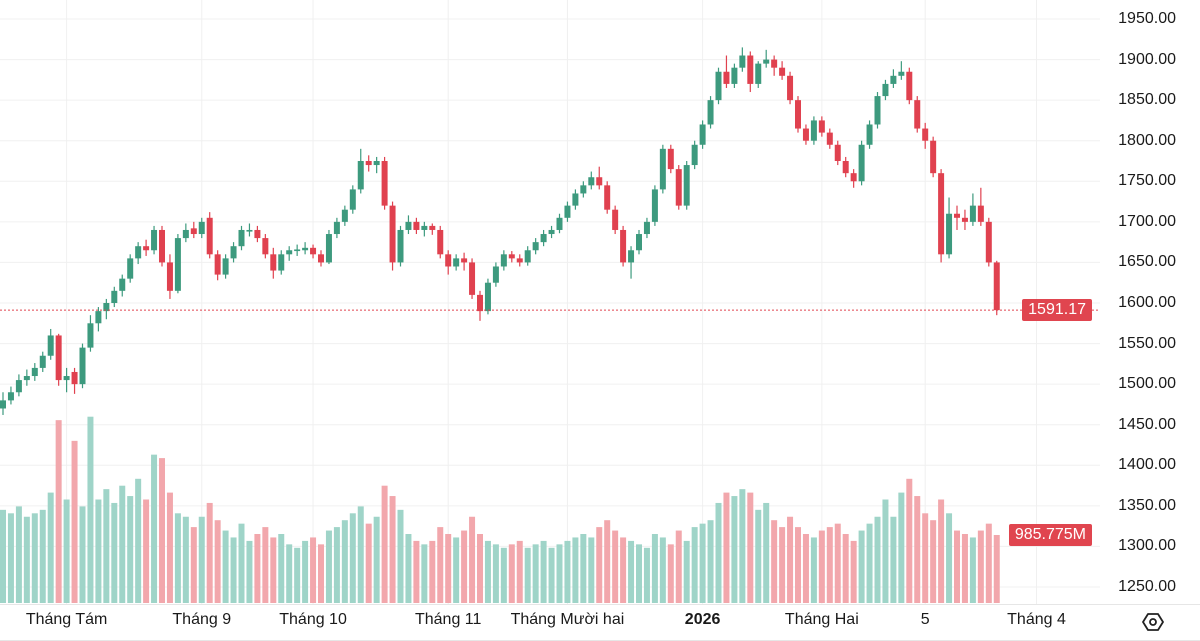  I want to click on settings-hexagon-icon, so click(1153, 622).